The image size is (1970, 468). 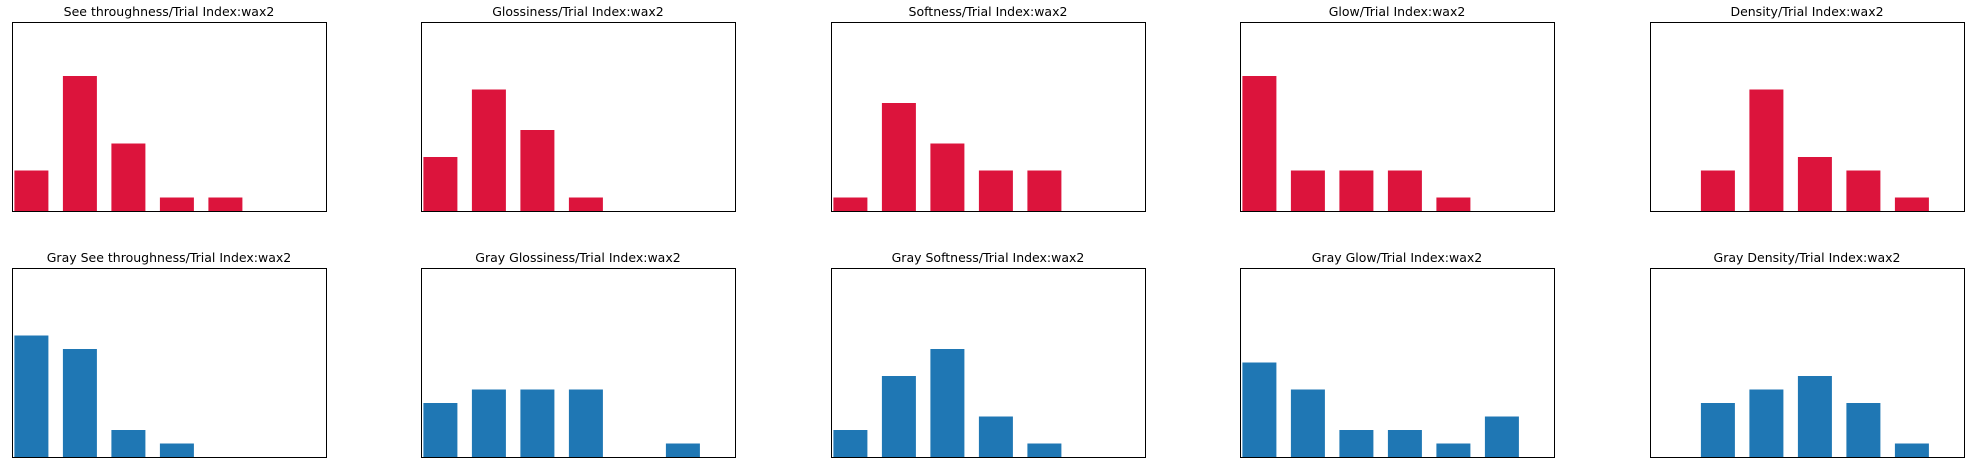 I want to click on chart-panel-2: Glossiness/Trial Index:wax2, so click(x=578, y=108).